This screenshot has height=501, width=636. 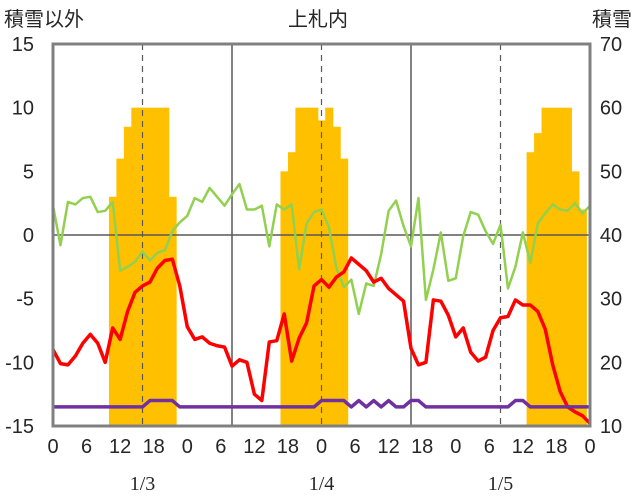 I want to click on x-tick-labels: 0 6 12 18 0 6 12 18 0 6 12 18 0 6 12 18 0, so click(x=321, y=447).